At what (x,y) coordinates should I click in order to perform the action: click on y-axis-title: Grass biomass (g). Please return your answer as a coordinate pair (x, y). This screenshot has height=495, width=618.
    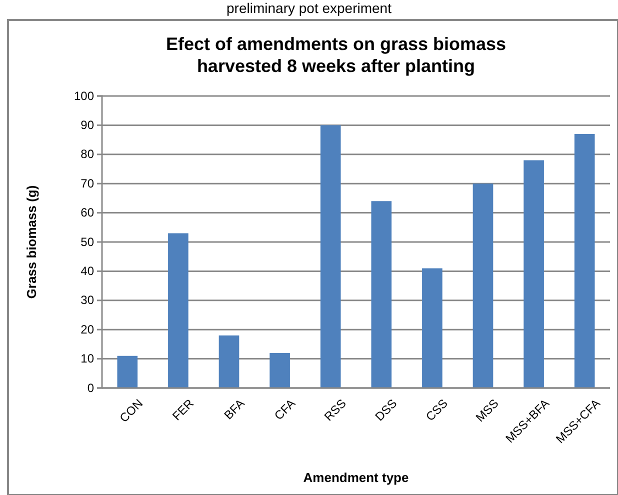
    Looking at the image, I should click on (31, 242).